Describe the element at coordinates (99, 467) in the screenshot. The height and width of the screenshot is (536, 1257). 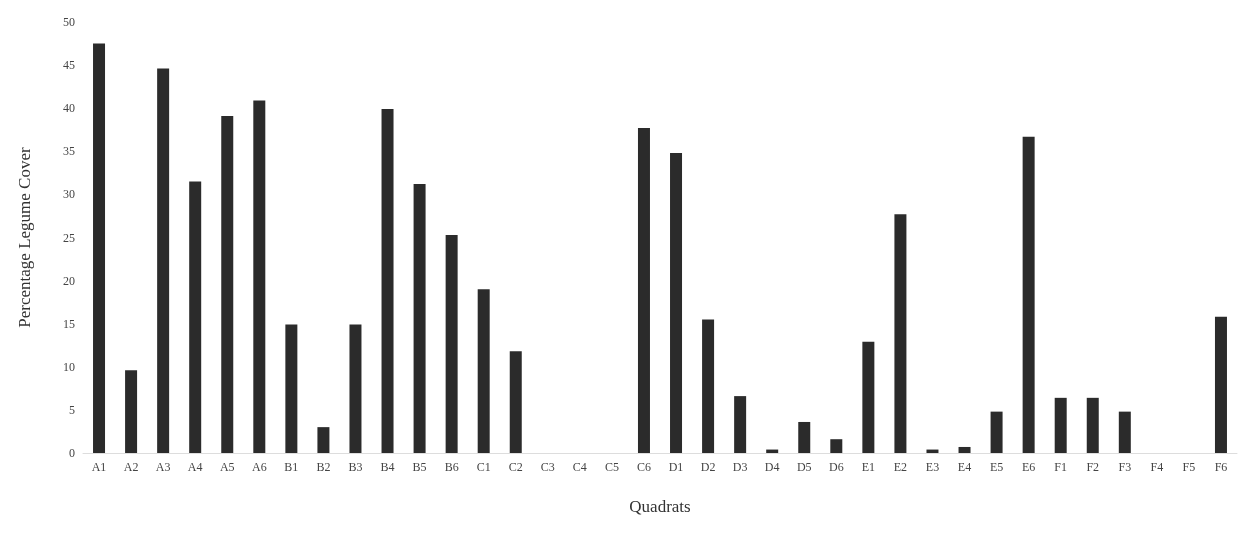
I see `x-tick-label: A1` at that location.